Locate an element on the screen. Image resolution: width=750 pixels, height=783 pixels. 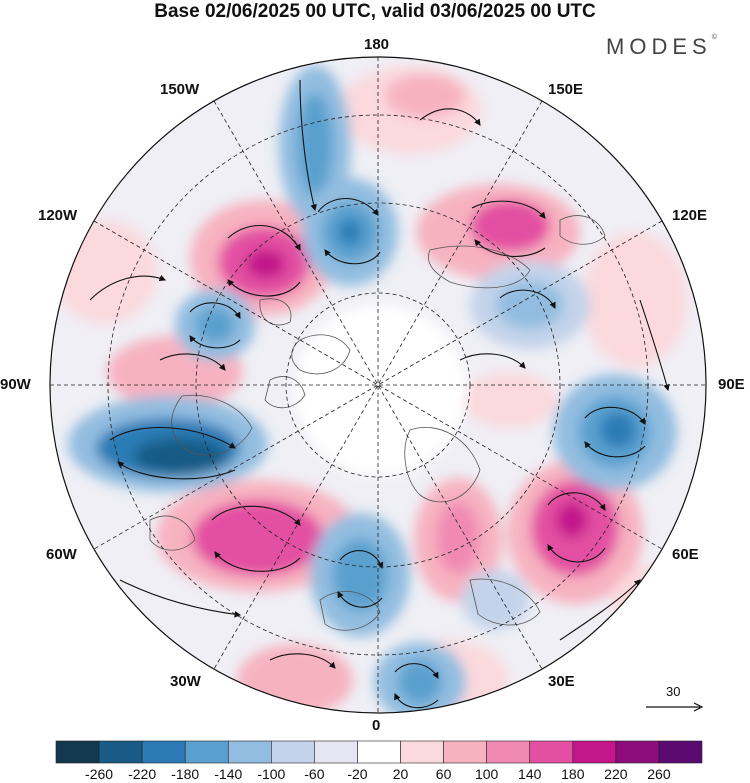
colorbar-tick-label: -220 is located at coordinates (142, 774).